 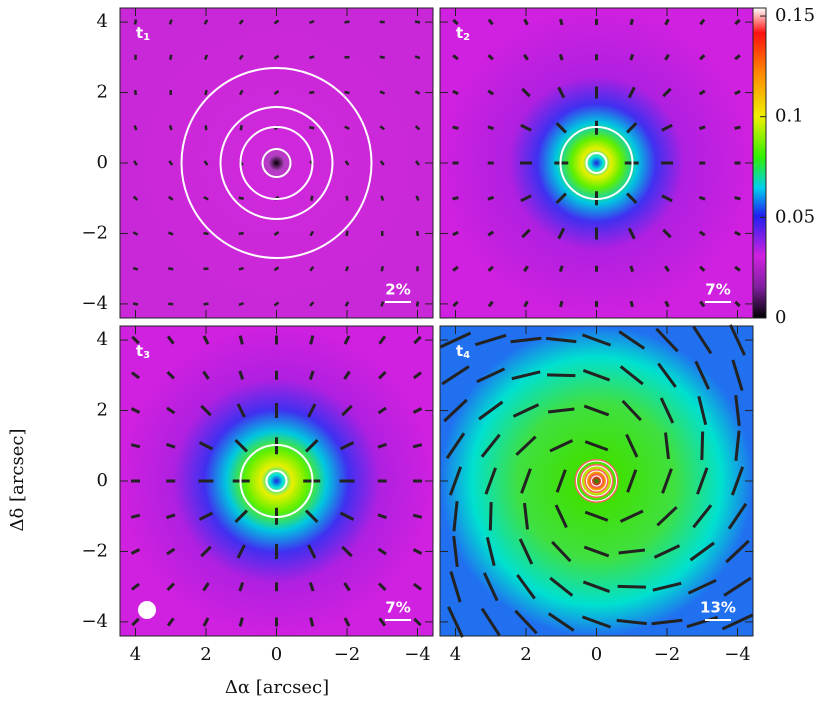 What do you see at coordinates (102, 339) in the screenshot?
I see `y-tick-label: 4` at bounding box center [102, 339].